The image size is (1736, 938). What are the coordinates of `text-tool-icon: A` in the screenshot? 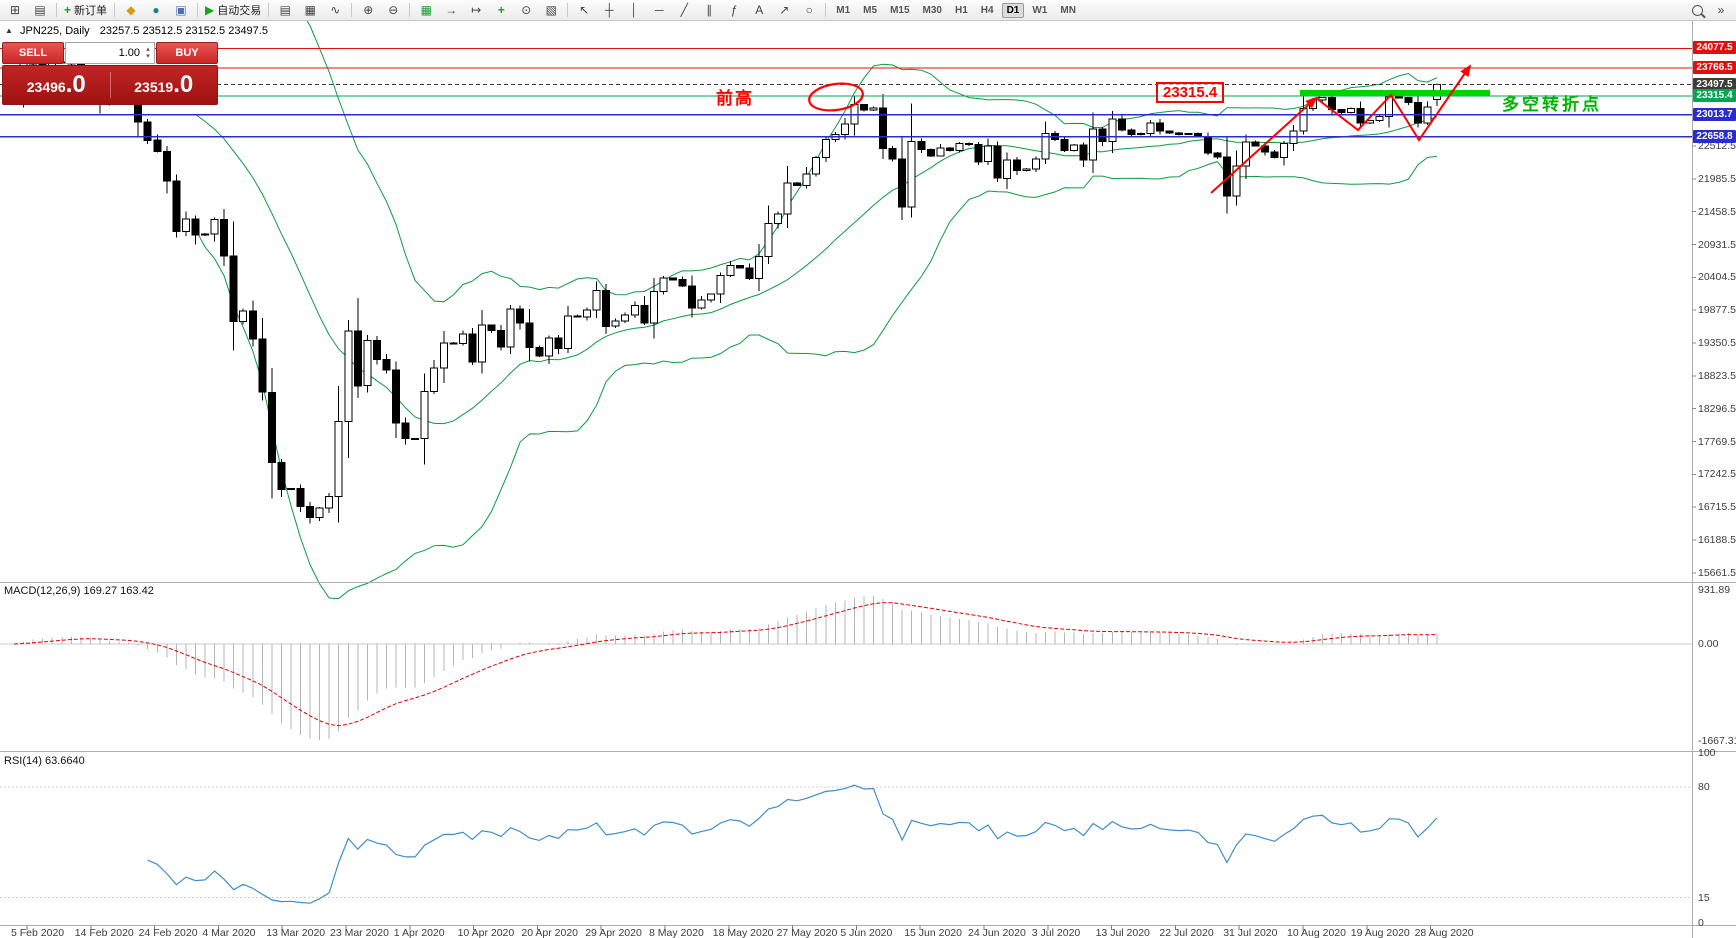 It's located at (759, 10).